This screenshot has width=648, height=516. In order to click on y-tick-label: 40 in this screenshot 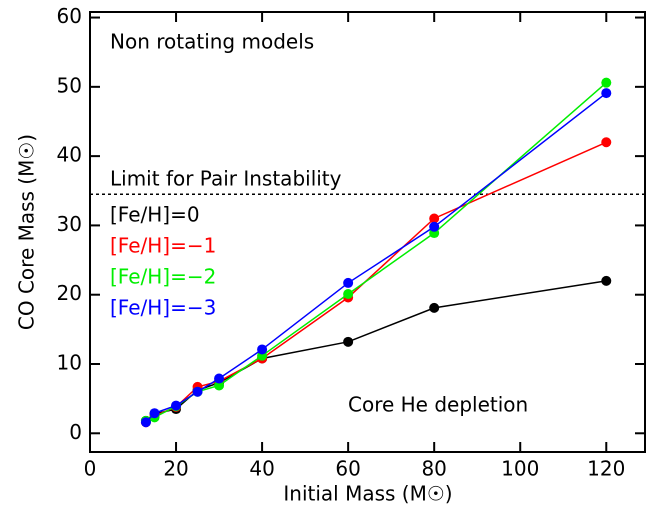, I will do `click(69, 155)`.